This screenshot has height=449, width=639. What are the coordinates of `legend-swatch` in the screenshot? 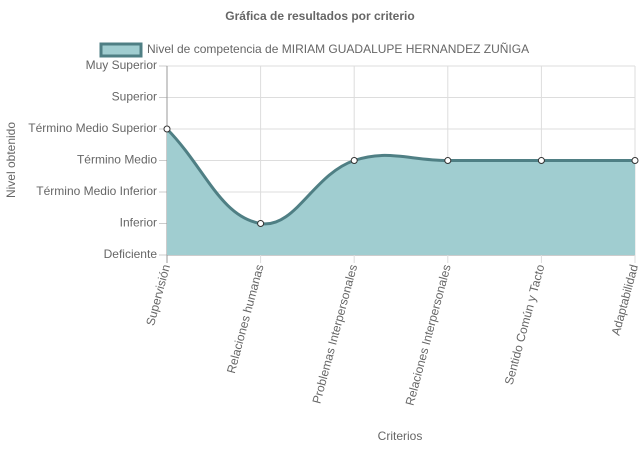 It's located at (121, 50).